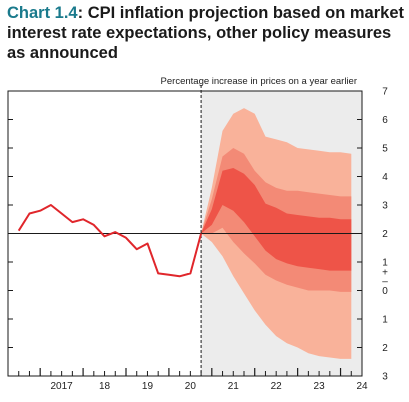  Describe the element at coordinates (362, 386) in the screenshot. I see `x-tick-label: 24` at that location.